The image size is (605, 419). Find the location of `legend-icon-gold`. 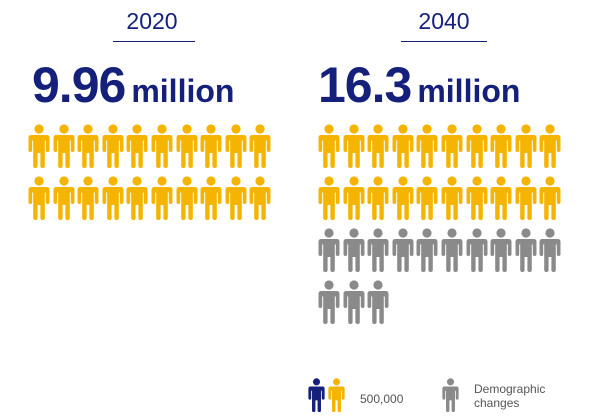

legend-icon-gold is located at coordinates (336, 397).